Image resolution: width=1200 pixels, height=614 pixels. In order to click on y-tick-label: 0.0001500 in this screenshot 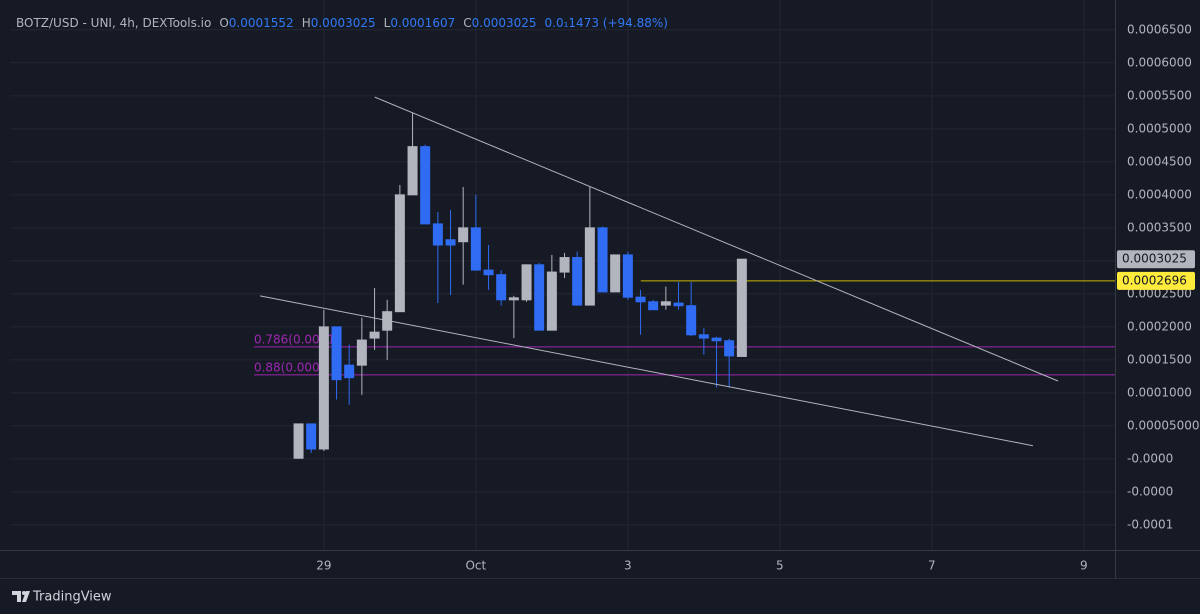, I will do `click(1159, 359)`.